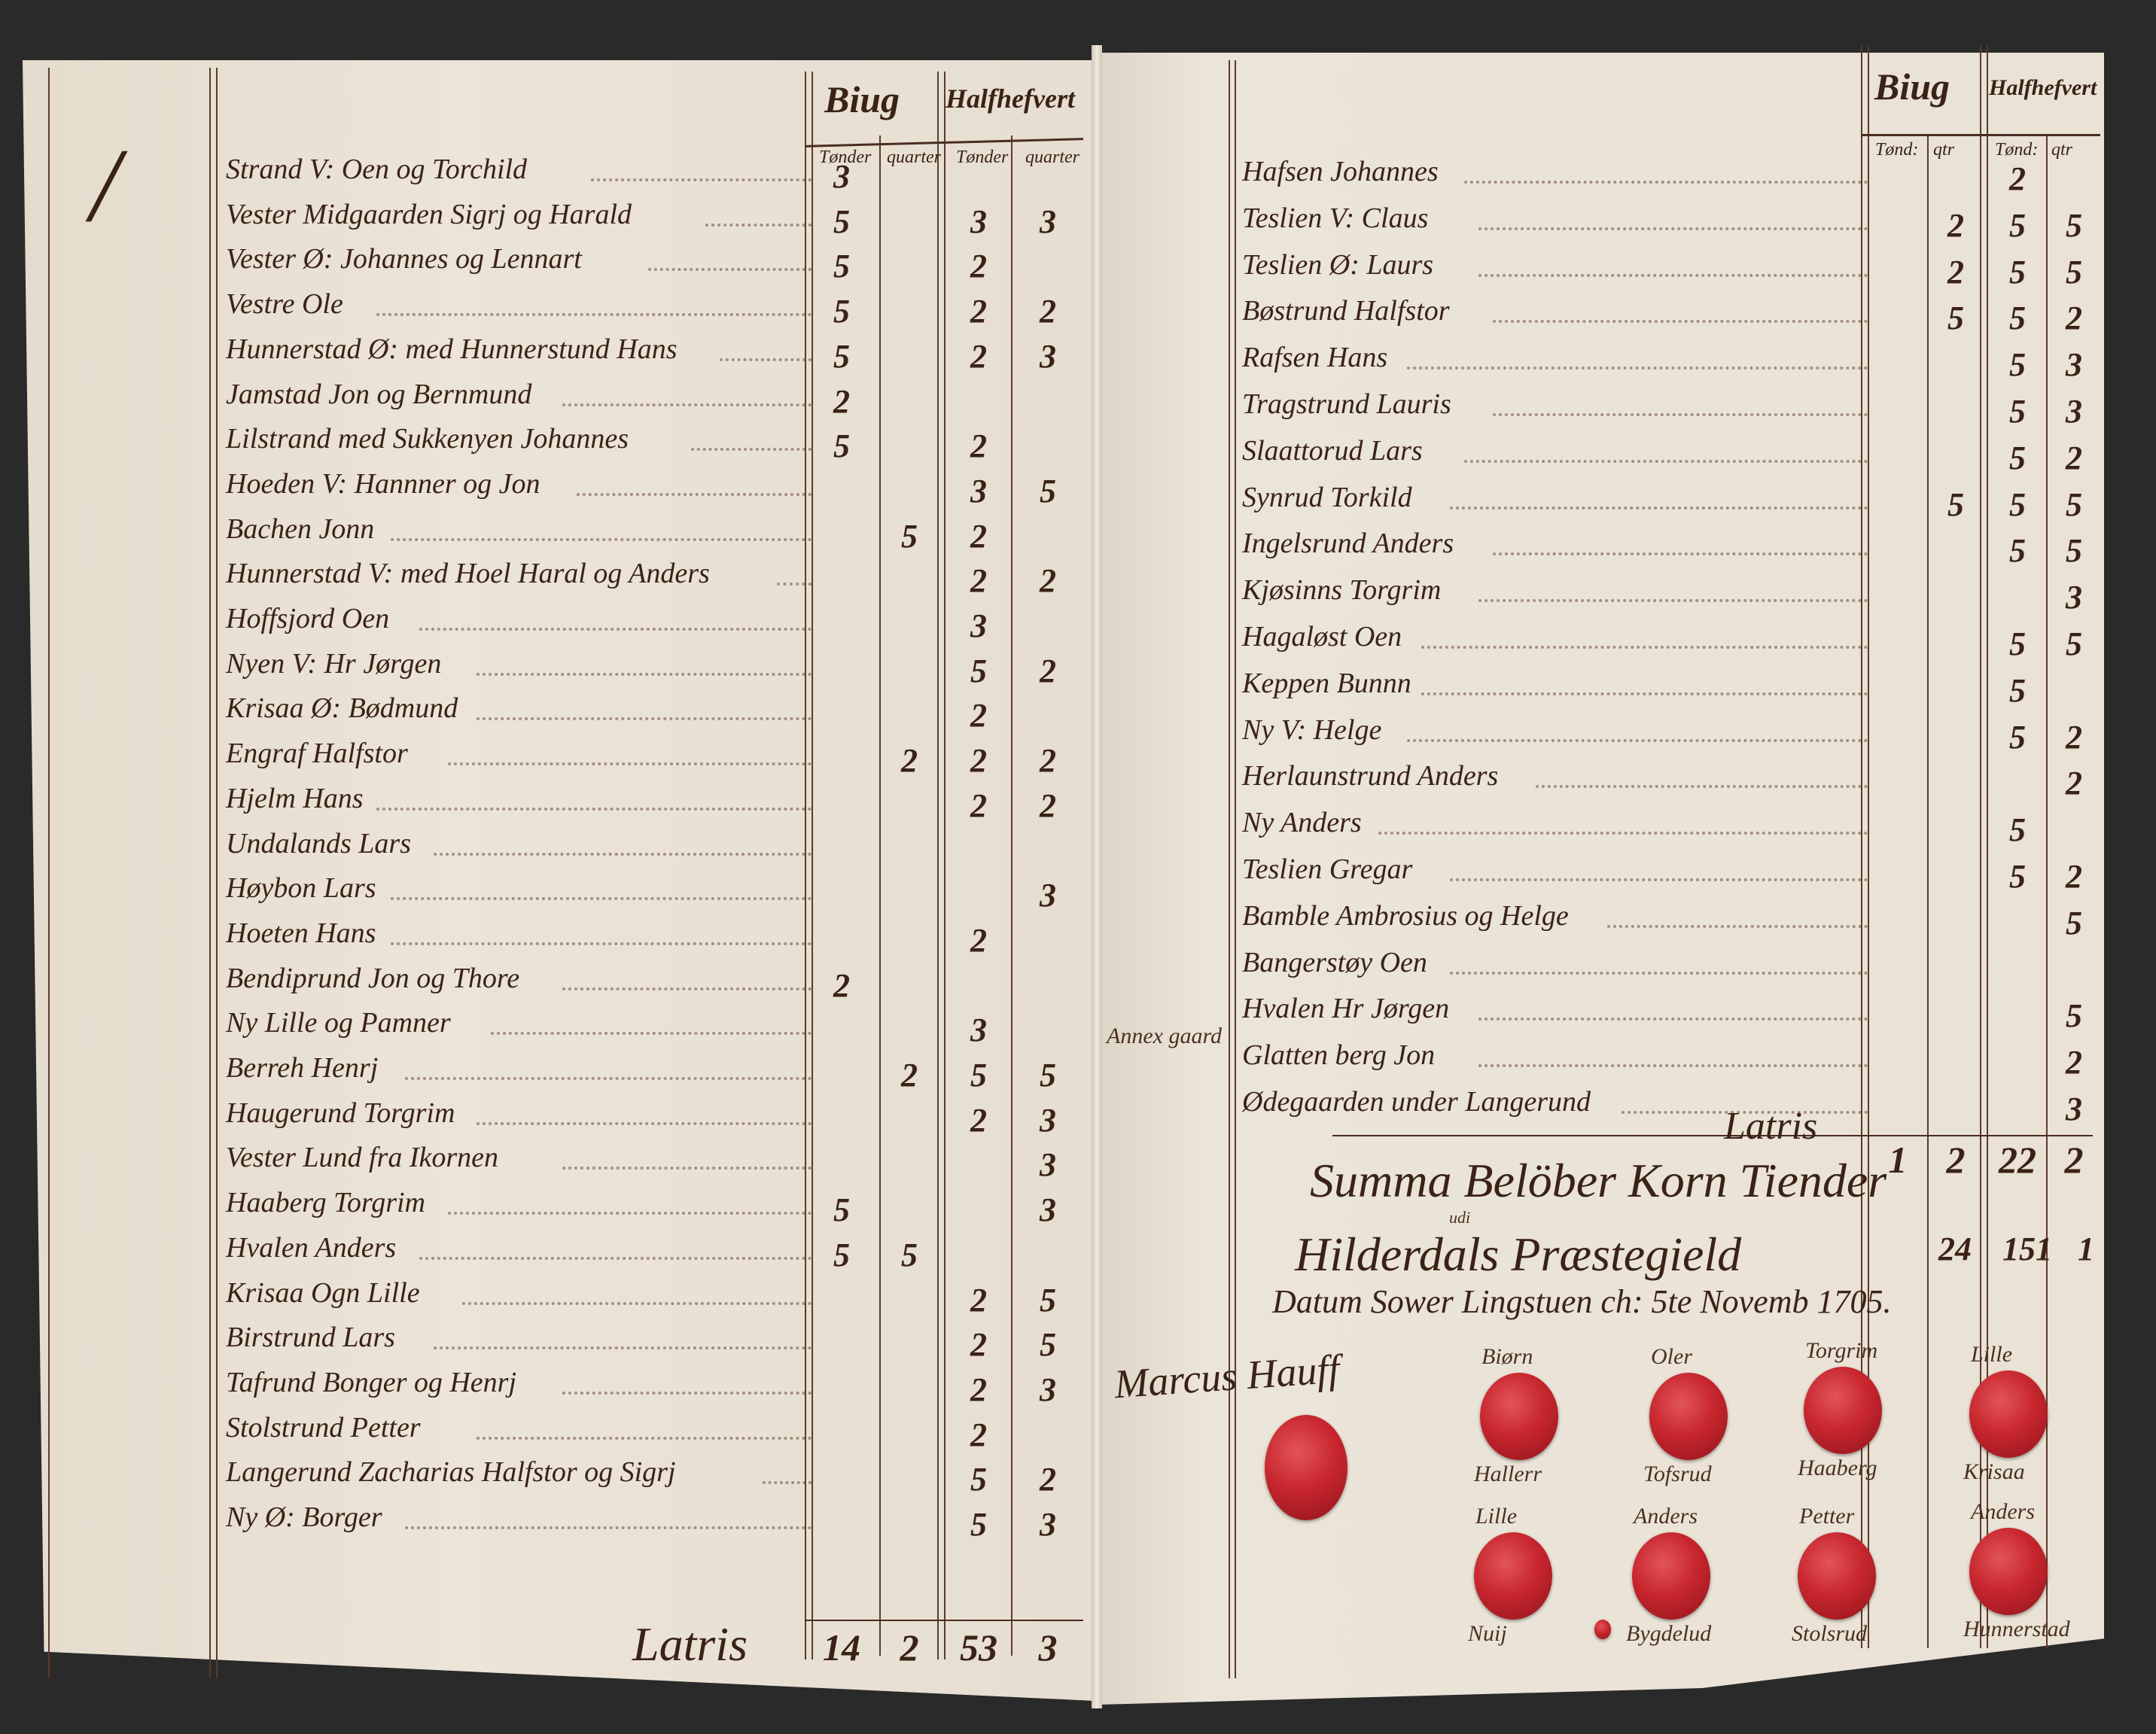 The width and height of the screenshot is (2156, 1734). Describe the element at coordinates (379, 394) in the screenshot. I see `left_page-row-name: Jamstad Jon og Bernmund` at that location.